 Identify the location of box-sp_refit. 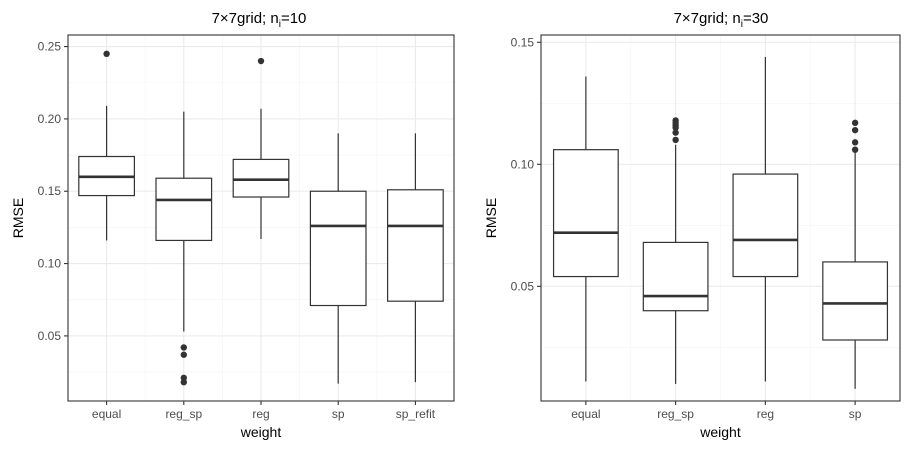
(415, 258).